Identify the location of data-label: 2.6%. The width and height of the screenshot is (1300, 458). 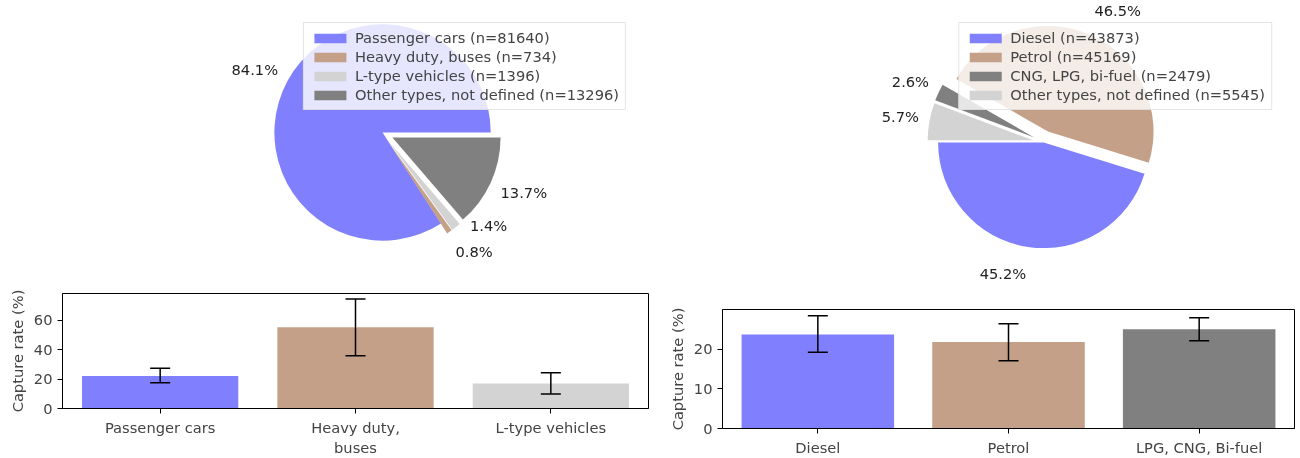
(910, 81).